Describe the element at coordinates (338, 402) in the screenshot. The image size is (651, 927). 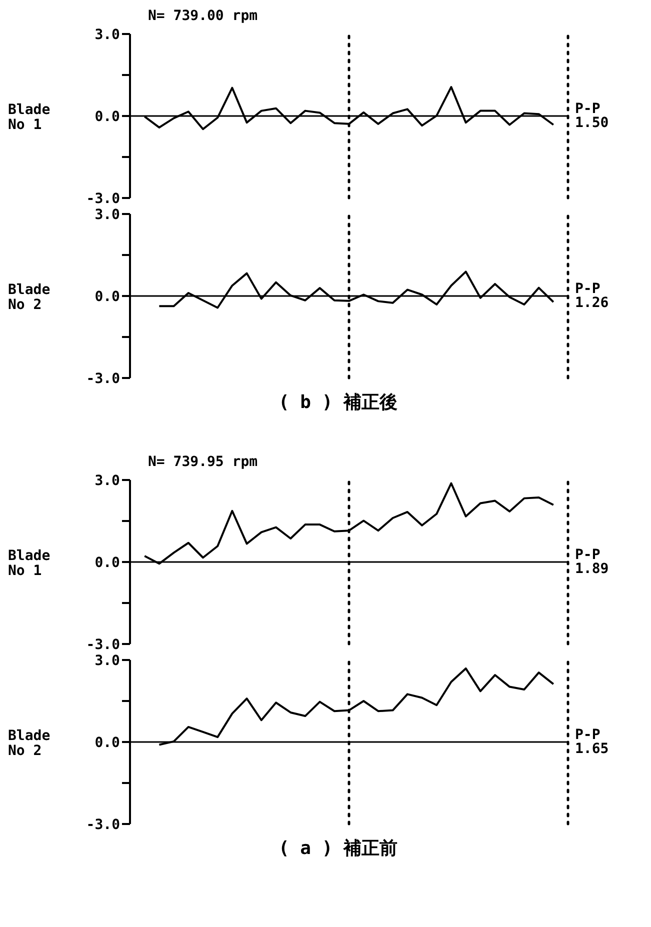
I see `text: ( b ) 補正後` at that location.